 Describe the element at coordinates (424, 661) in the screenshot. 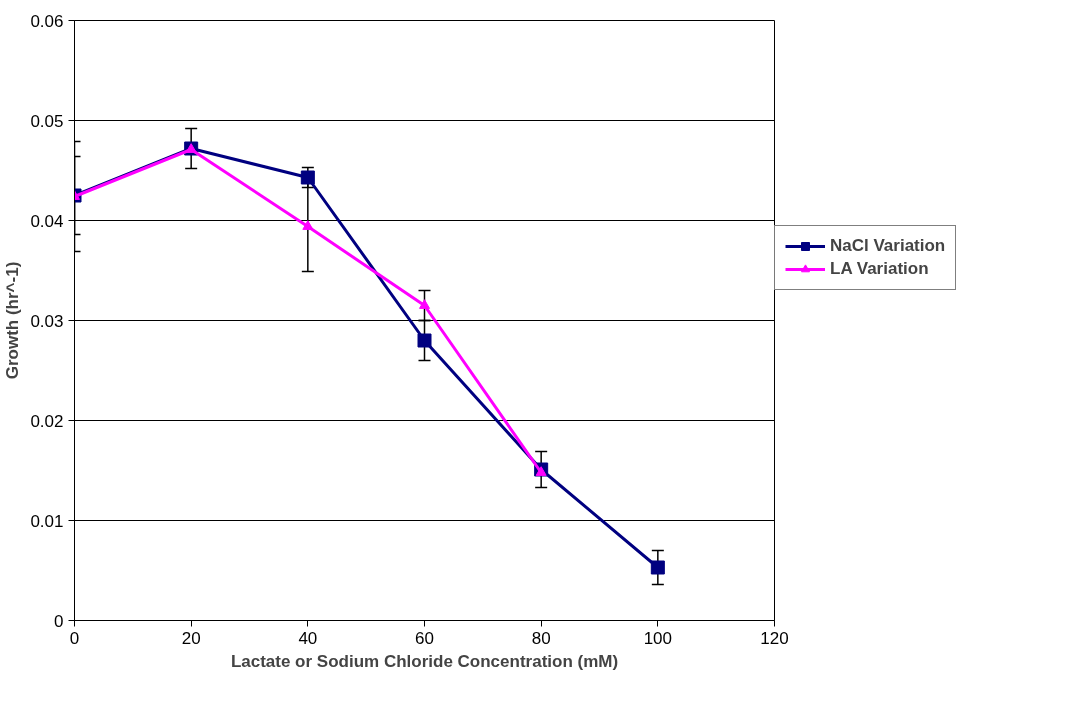

I see `x-axis-title: Lactate or Sodium Chloride Concentration (mM)` at that location.